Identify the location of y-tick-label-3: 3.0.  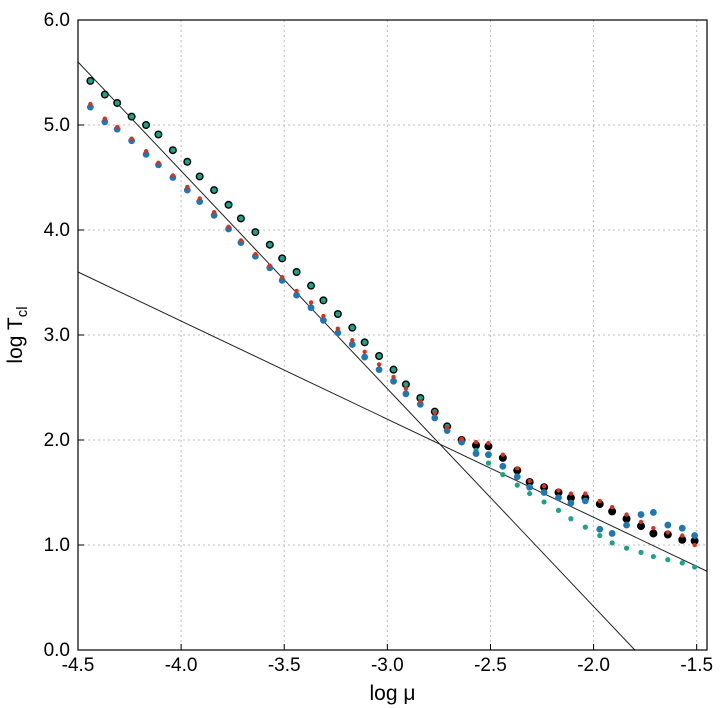
(57, 335).